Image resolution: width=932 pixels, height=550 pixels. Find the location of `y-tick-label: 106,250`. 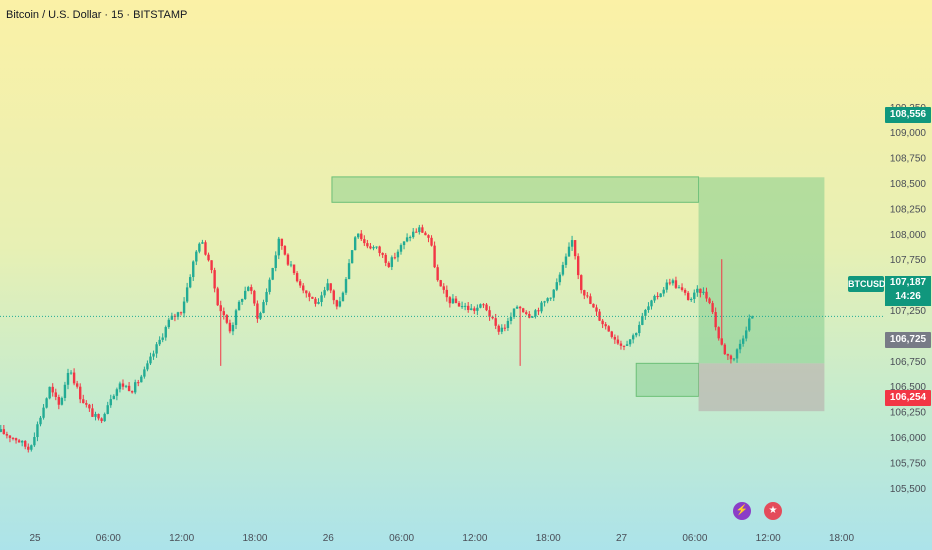

y-tick-label: 106,250 is located at coordinates (908, 413).